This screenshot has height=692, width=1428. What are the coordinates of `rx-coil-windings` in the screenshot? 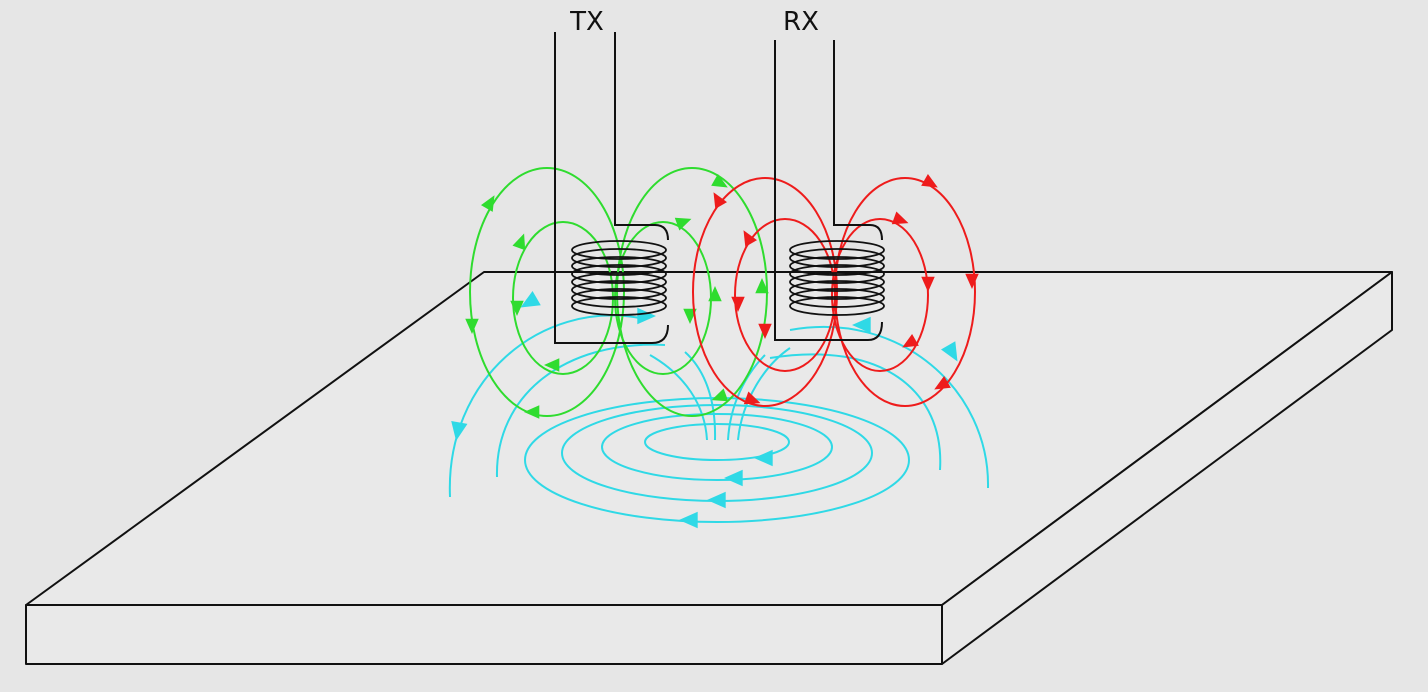 It's located at (837, 278).